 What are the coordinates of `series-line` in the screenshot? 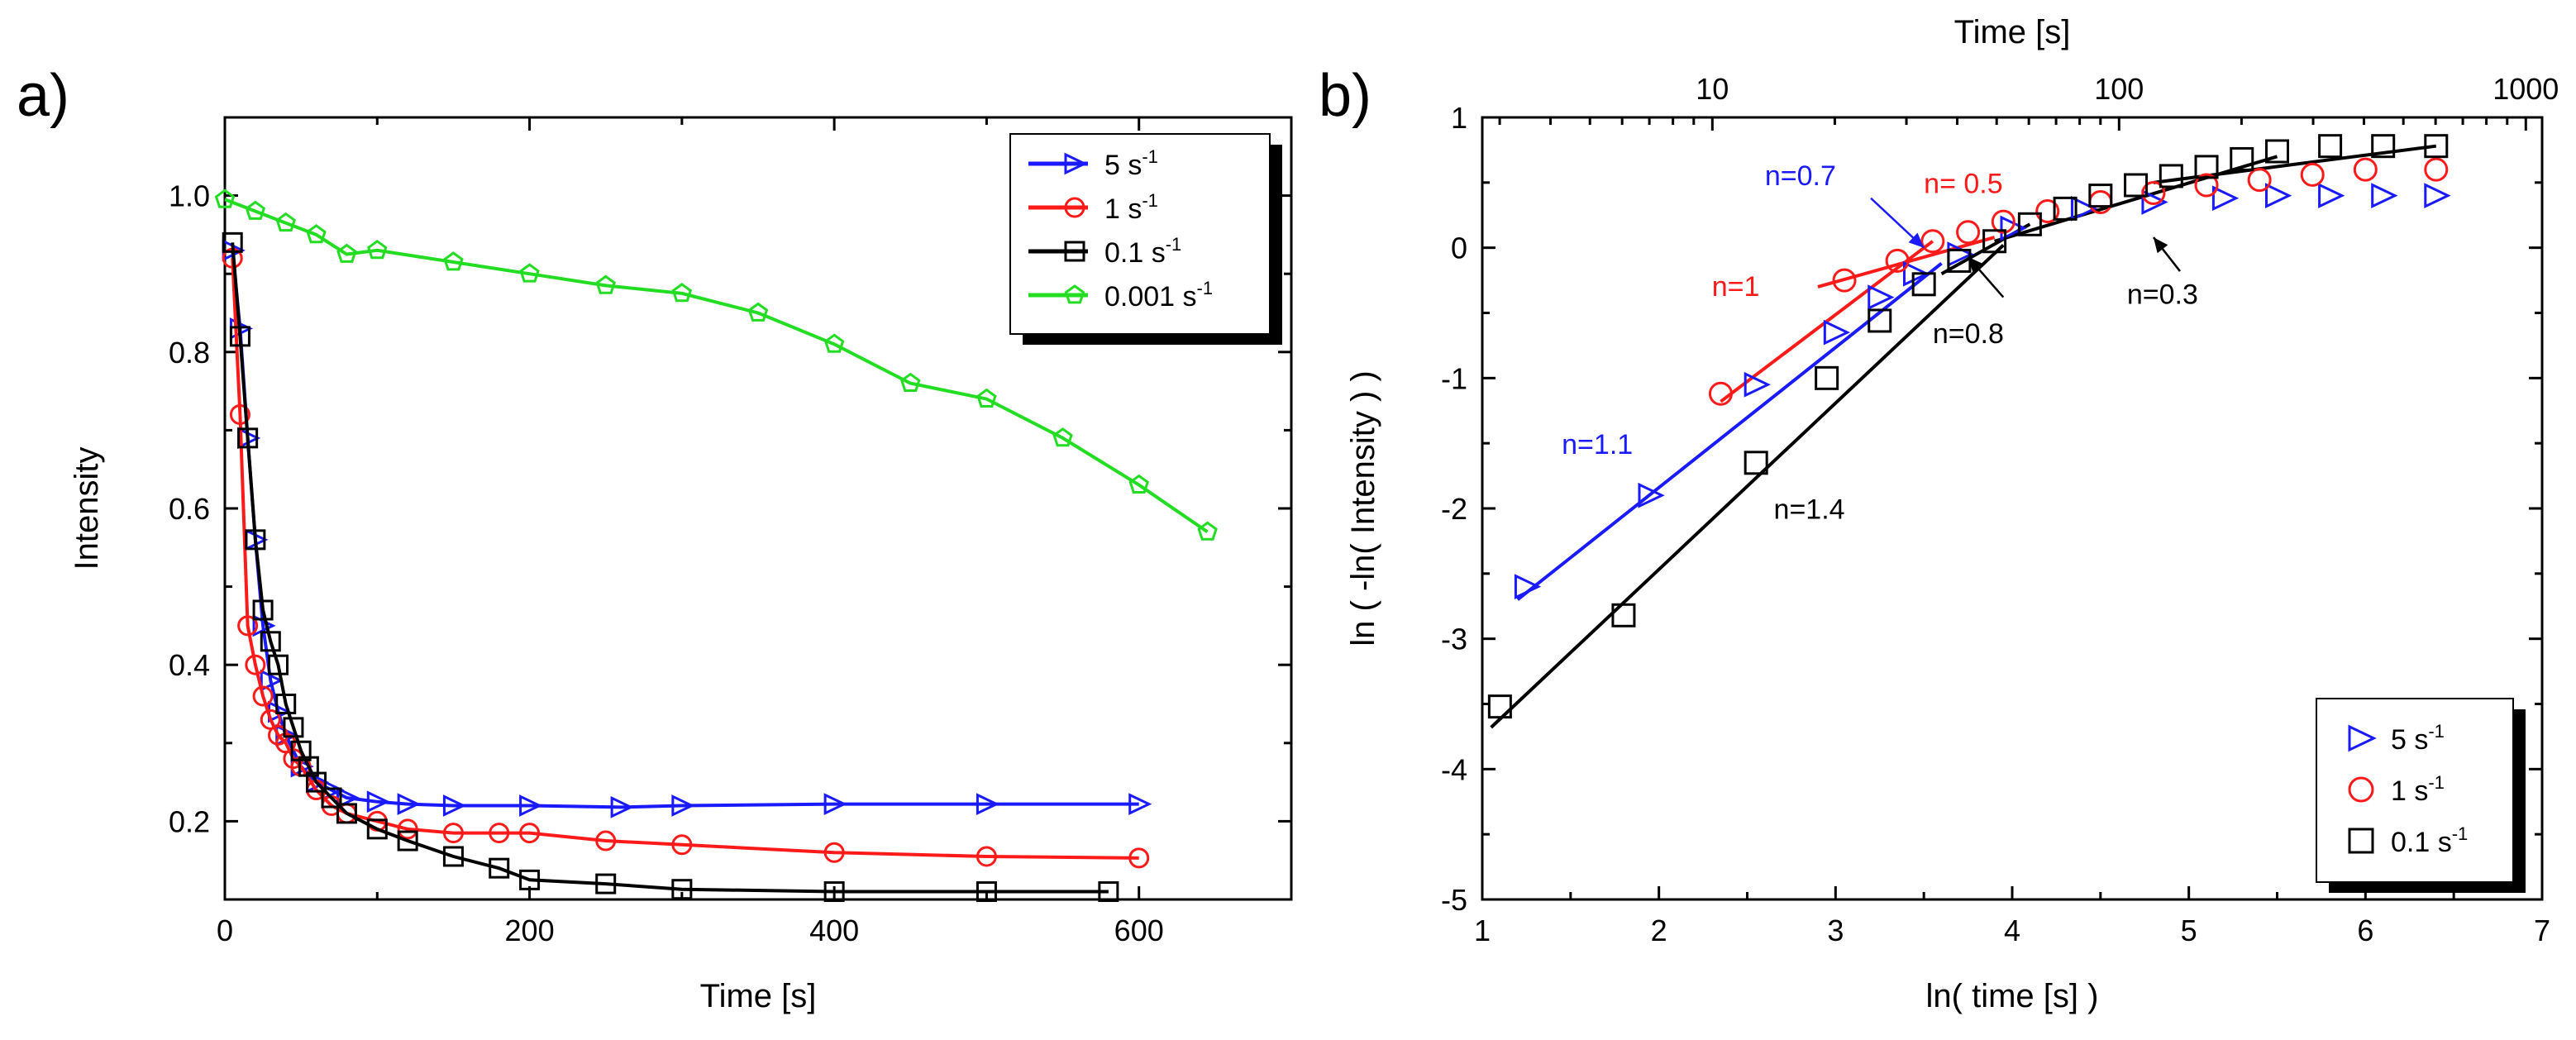 It's located at (716, 366).